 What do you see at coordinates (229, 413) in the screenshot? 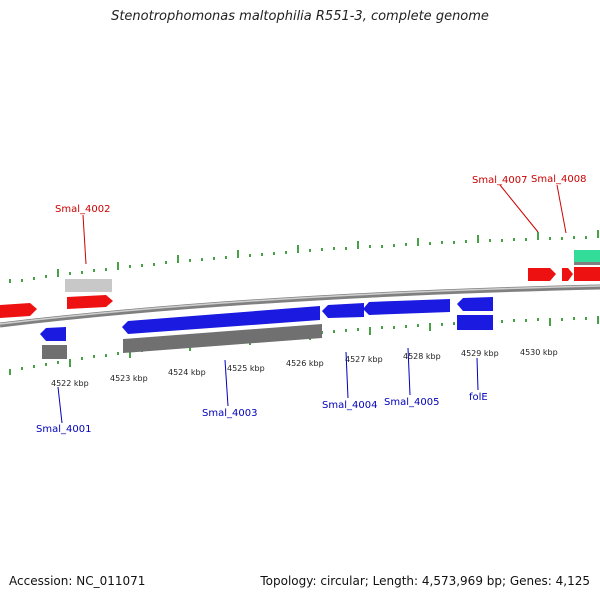
I see `gene-label-reverse: Smal_4003` at bounding box center [229, 413].